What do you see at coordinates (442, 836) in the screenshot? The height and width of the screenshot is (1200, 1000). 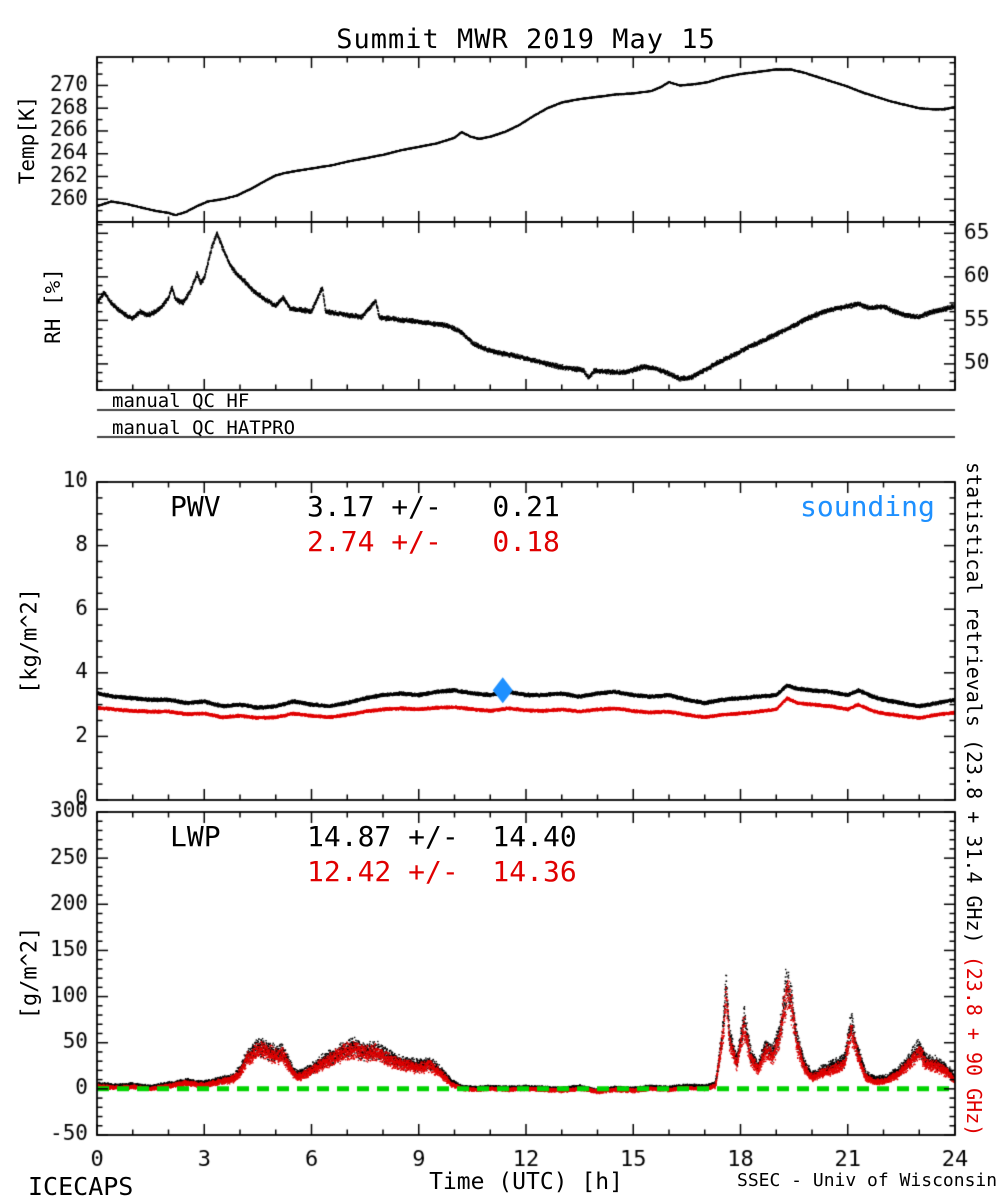 I see `lwp-stats-primary: 14.87 +/- 14.40` at bounding box center [442, 836].